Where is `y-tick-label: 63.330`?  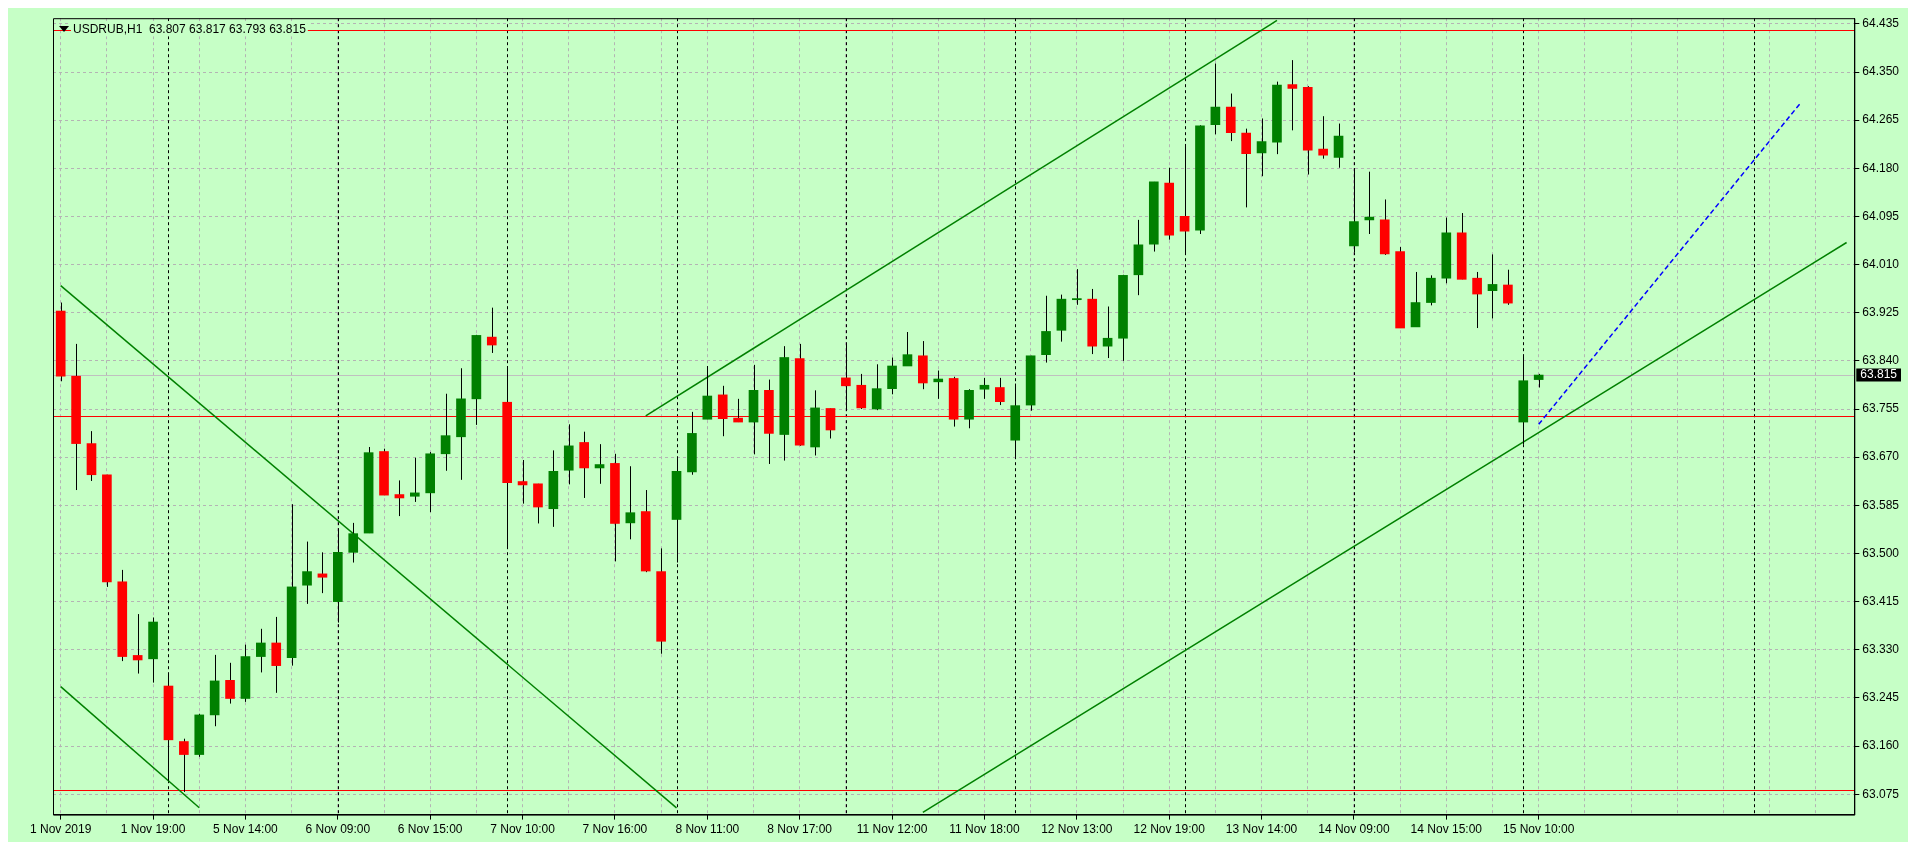 y-tick-label: 63.330 is located at coordinates (1881, 649).